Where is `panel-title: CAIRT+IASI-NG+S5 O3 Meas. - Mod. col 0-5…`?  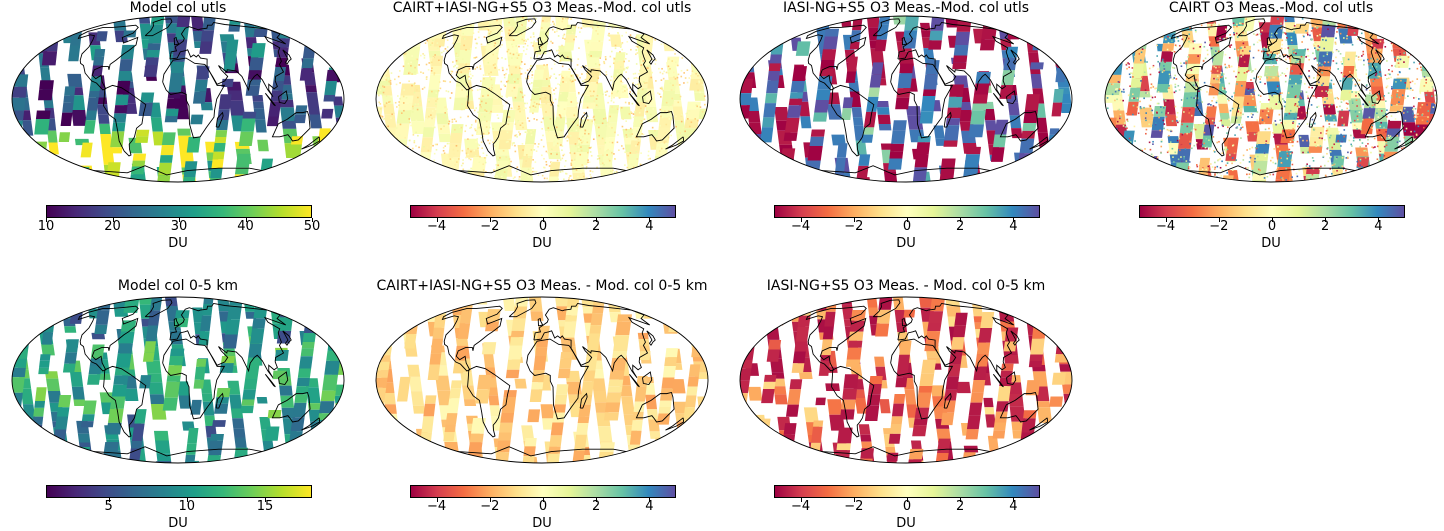
panel-title: CAIRT+IASI-NG+S5 O3 Meas. - Mod. col 0-5… is located at coordinates (542, 286).